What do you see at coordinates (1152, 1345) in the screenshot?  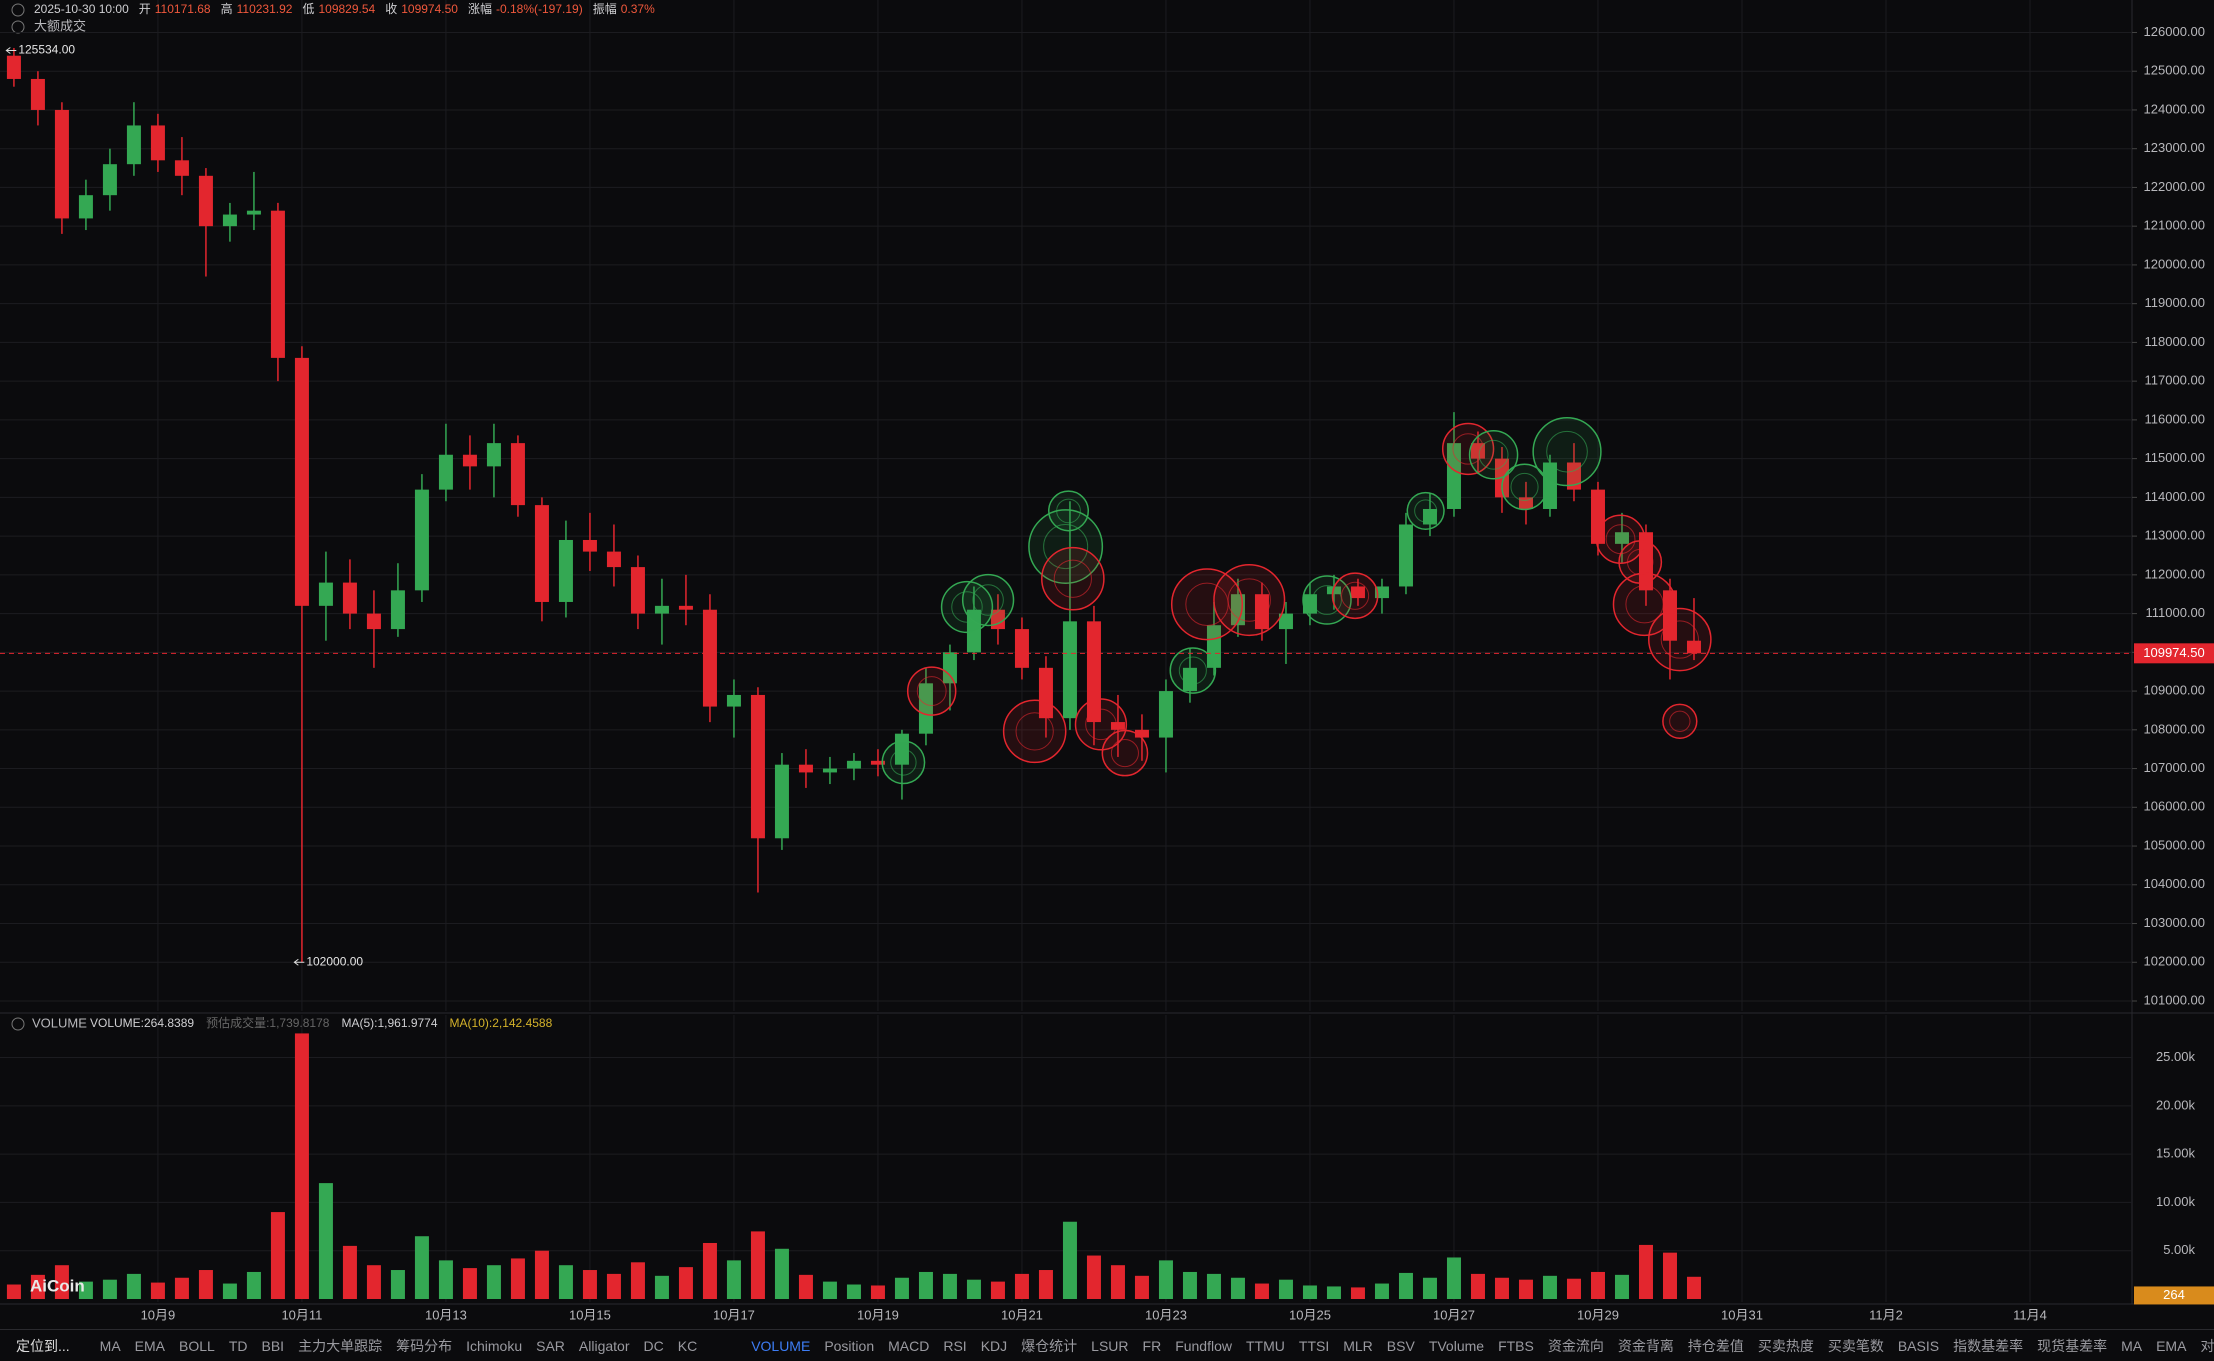 I see `toolbar-item: FR` at bounding box center [1152, 1345].